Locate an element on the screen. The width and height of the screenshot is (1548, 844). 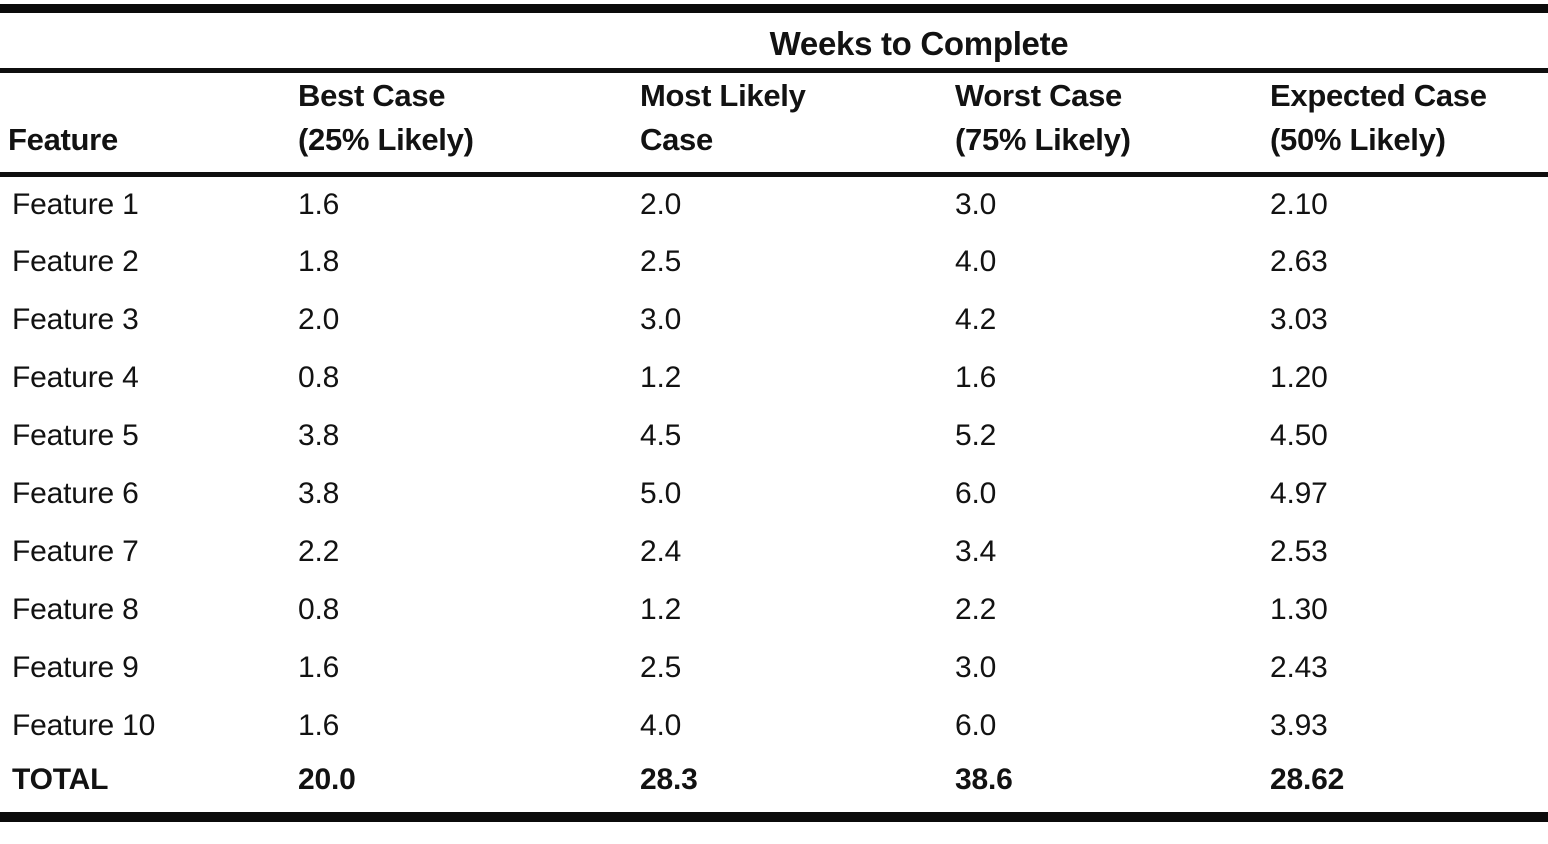
col-header-line: Feature is located at coordinates (63, 139).